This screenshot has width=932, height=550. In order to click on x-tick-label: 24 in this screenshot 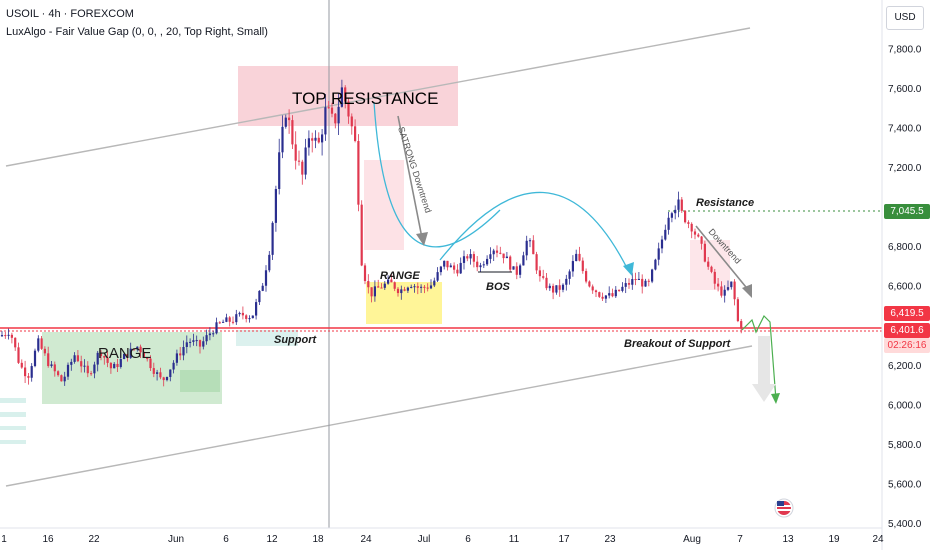, I will do `click(878, 539)`.